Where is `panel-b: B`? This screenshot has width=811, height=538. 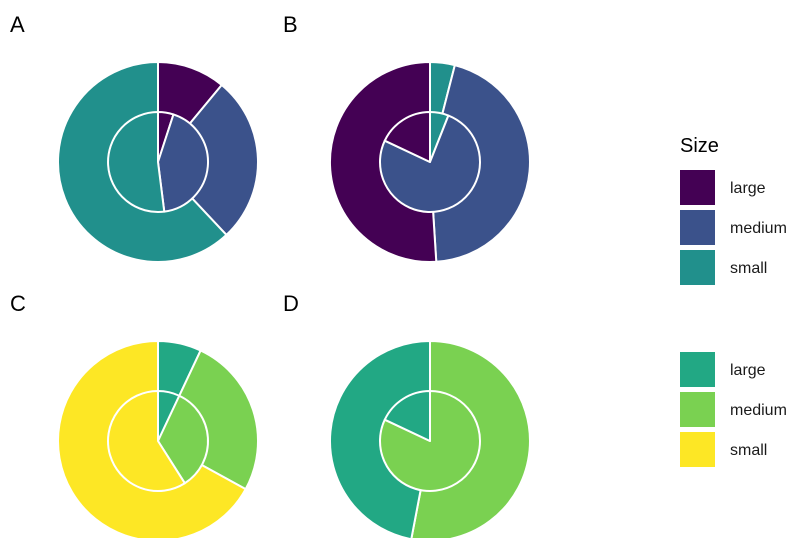
panel-b: B is located at coordinates (407, 137).